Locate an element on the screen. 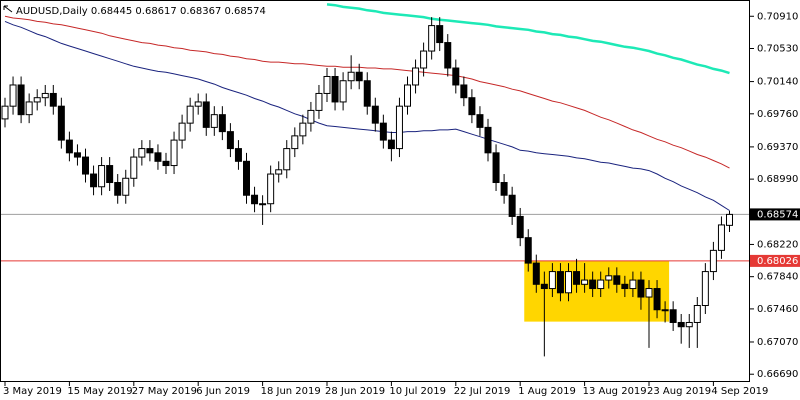 The image size is (800, 400). highlight-zone is located at coordinates (597, 291).